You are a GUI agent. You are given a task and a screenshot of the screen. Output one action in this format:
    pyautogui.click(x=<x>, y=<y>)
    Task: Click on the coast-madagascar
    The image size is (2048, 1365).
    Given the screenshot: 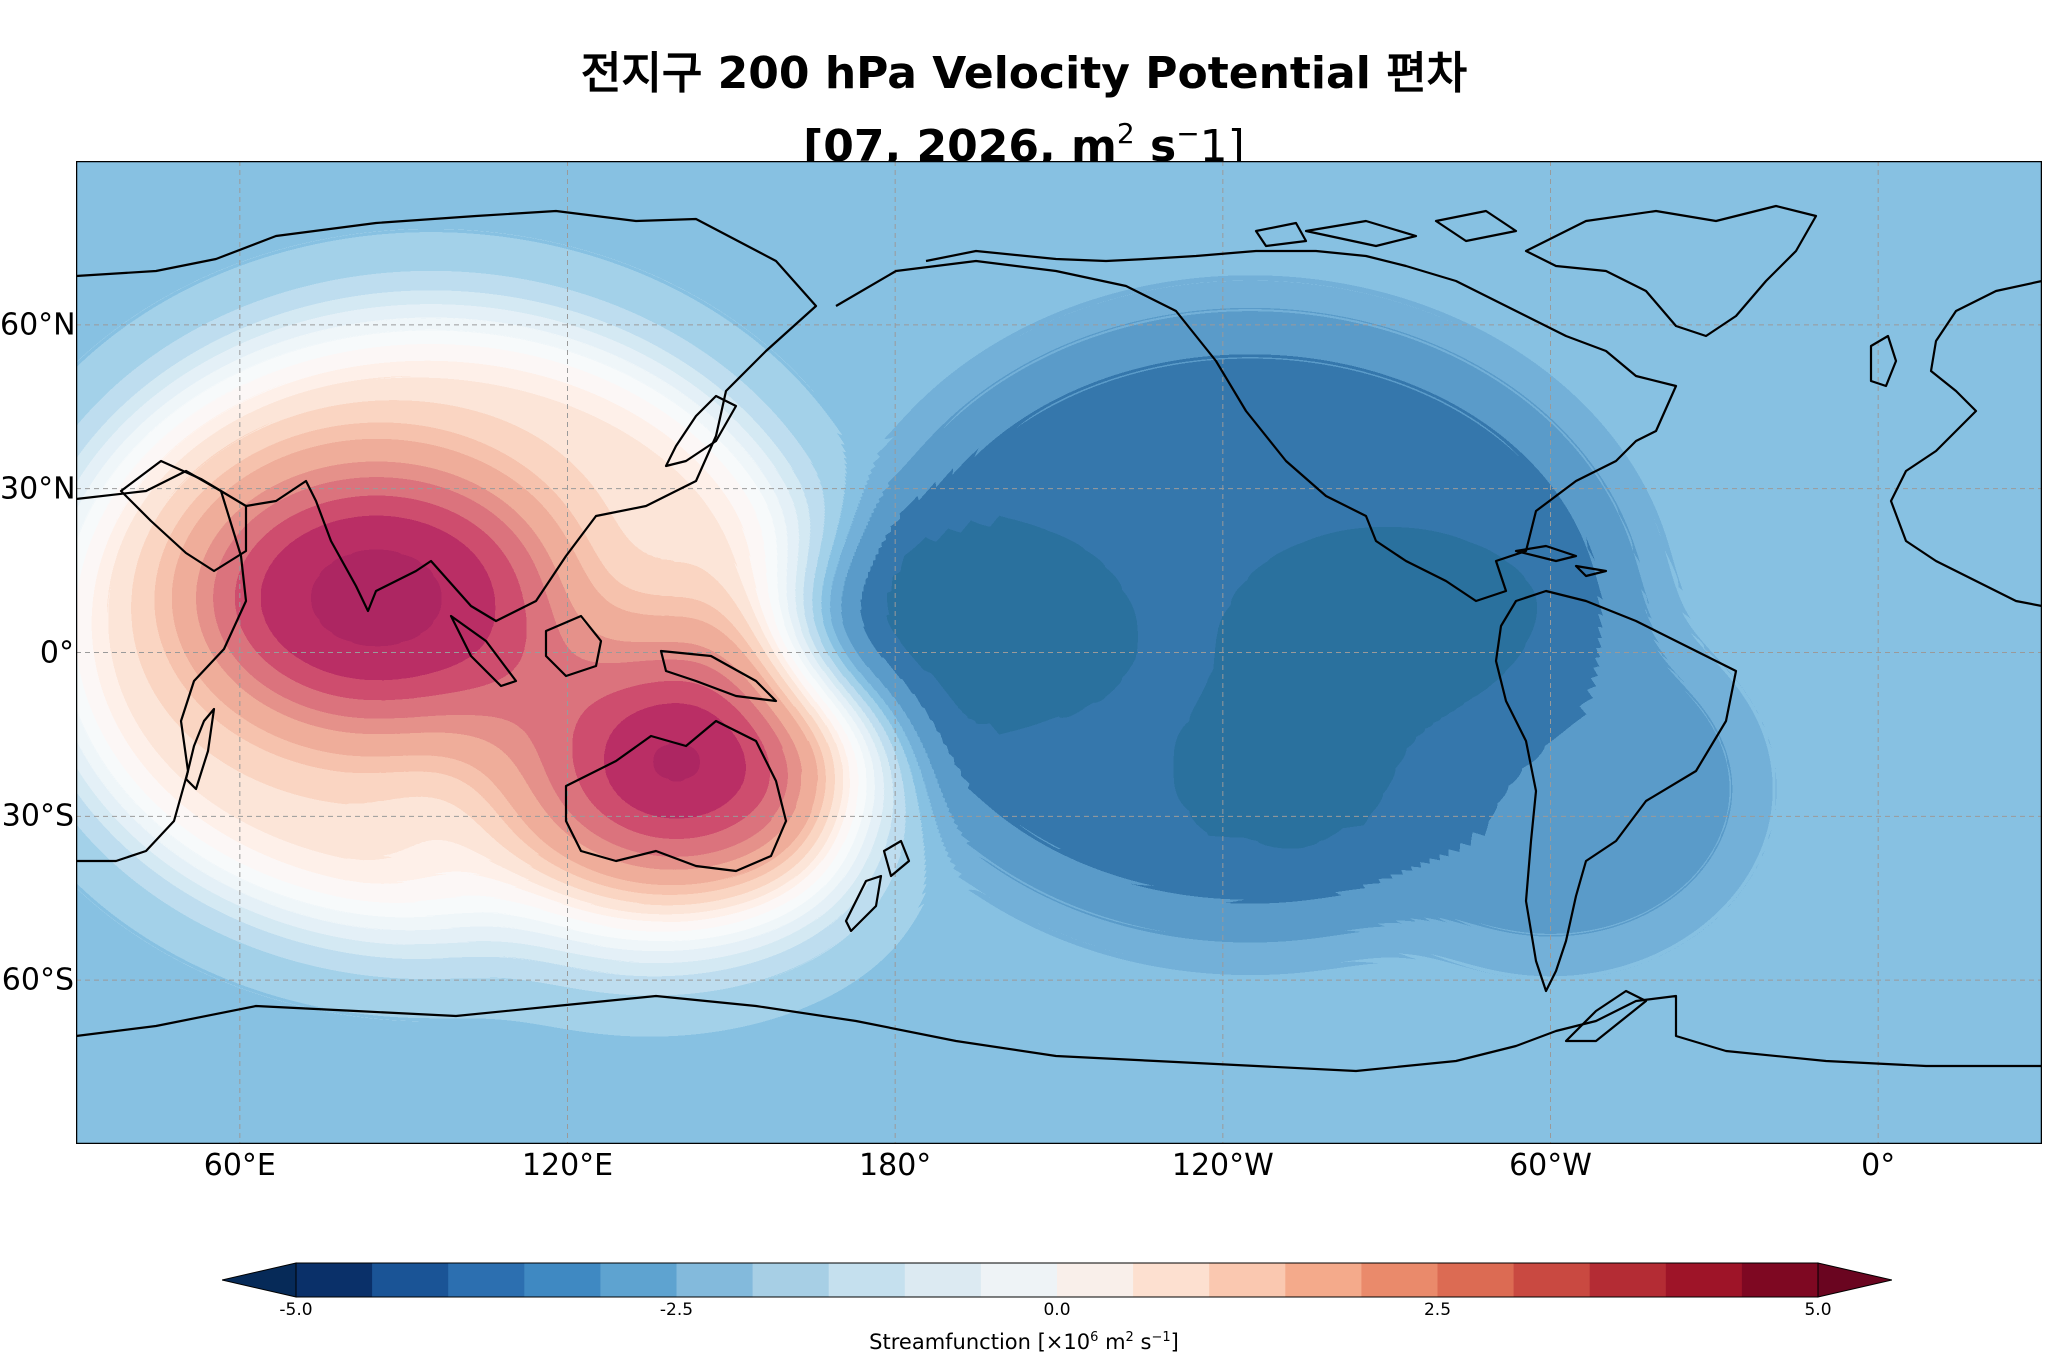 What is the action you would take?
    pyautogui.click(x=200, y=749)
    